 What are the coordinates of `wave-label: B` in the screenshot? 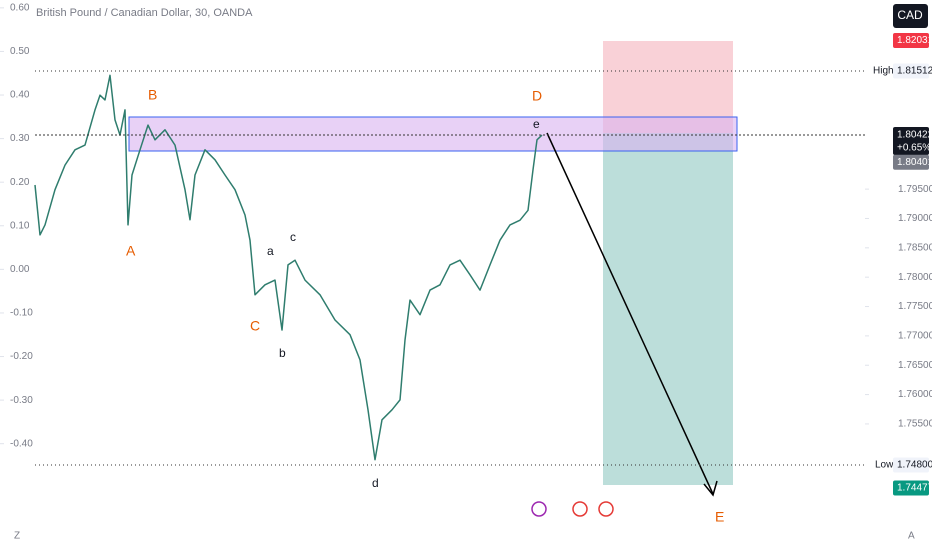 It's located at (152, 95).